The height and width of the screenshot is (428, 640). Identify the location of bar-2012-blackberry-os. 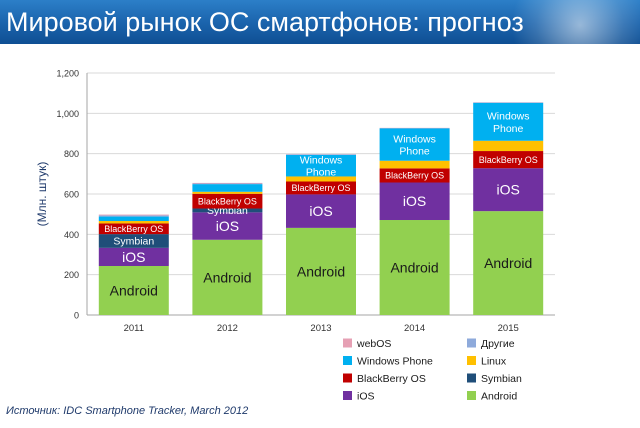
(227, 201).